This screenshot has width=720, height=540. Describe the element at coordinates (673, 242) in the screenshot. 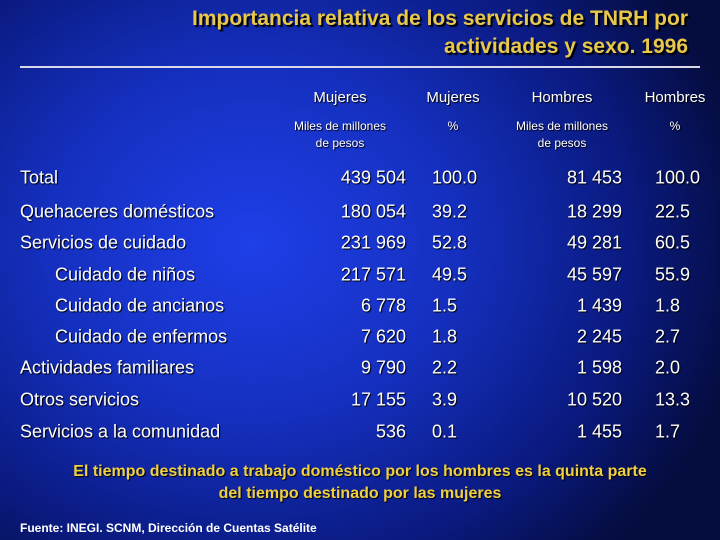

I see `cell-value: 60.5` at that location.